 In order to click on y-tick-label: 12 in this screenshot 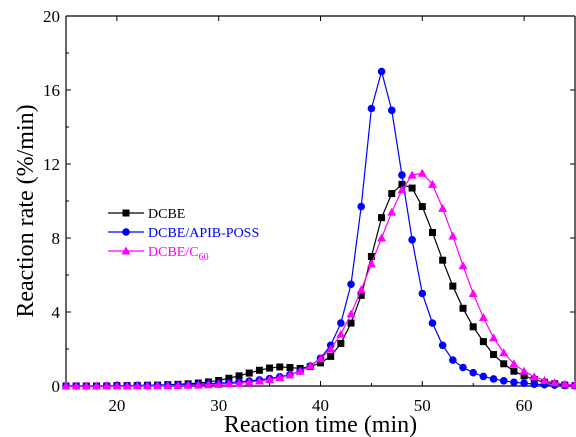, I will do `click(51, 164)`.